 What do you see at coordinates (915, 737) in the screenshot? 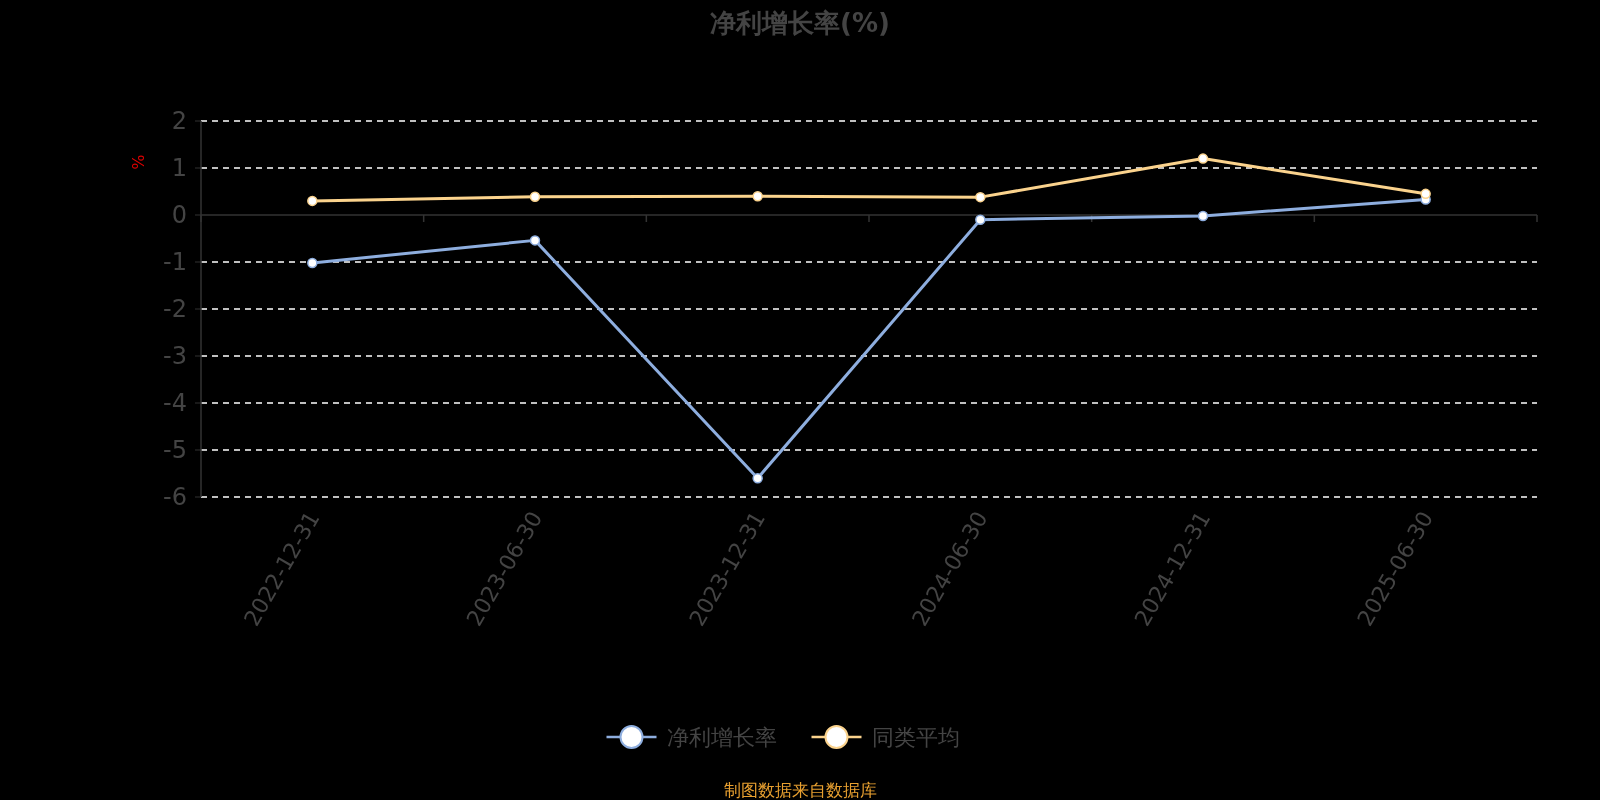
I see `legend-label: 同类平均` at bounding box center [915, 737].